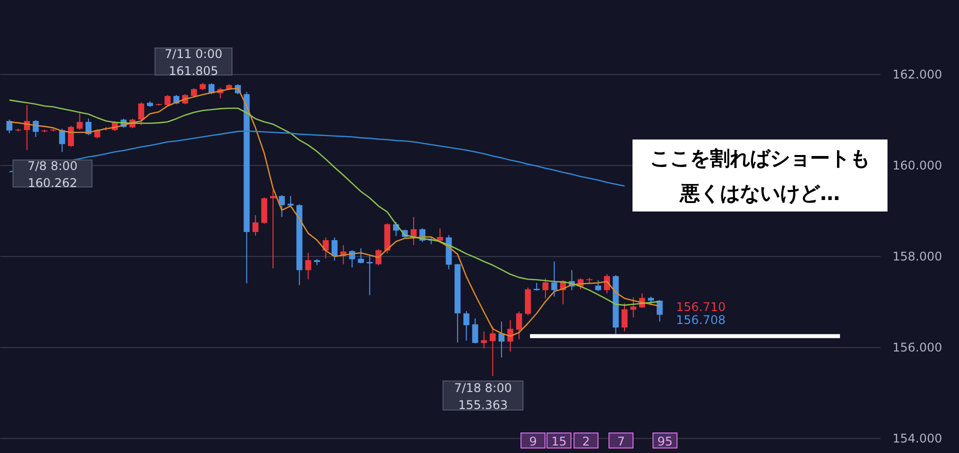 This screenshot has width=959, height=453. What do you see at coordinates (917, 257) in the screenshot?
I see `y-tick-label: 158.000` at bounding box center [917, 257].